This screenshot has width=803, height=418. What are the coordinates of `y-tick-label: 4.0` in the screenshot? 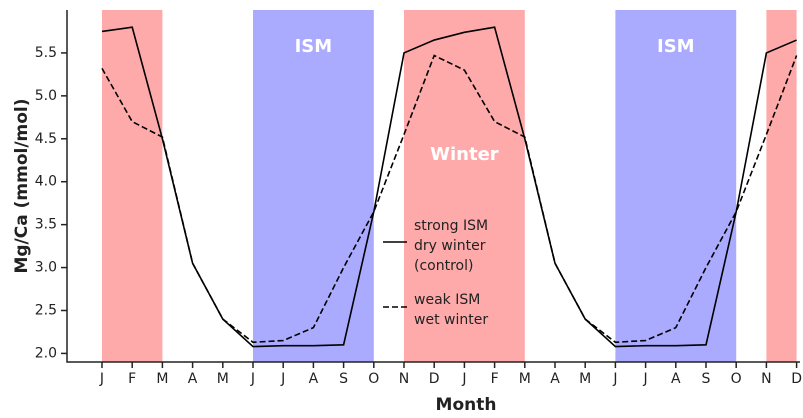 It's located at (46, 182).